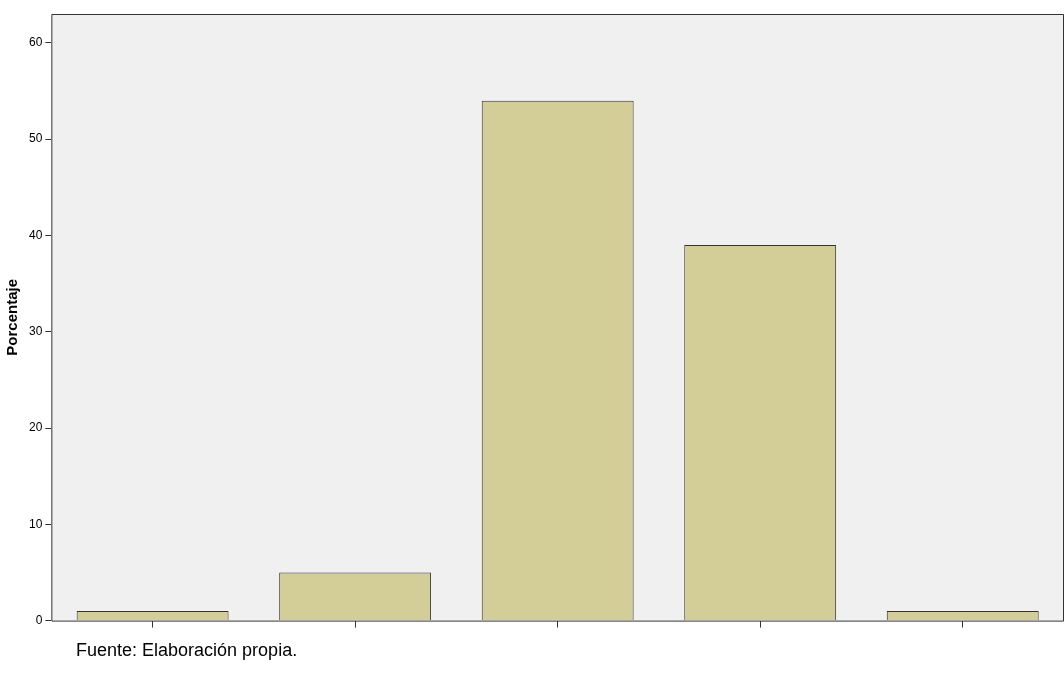 The width and height of the screenshot is (1064, 680). What do you see at coordinates (35, 234) in the screenshot?
I see `y-tick-label: 40` at bounding box center [35, 234].